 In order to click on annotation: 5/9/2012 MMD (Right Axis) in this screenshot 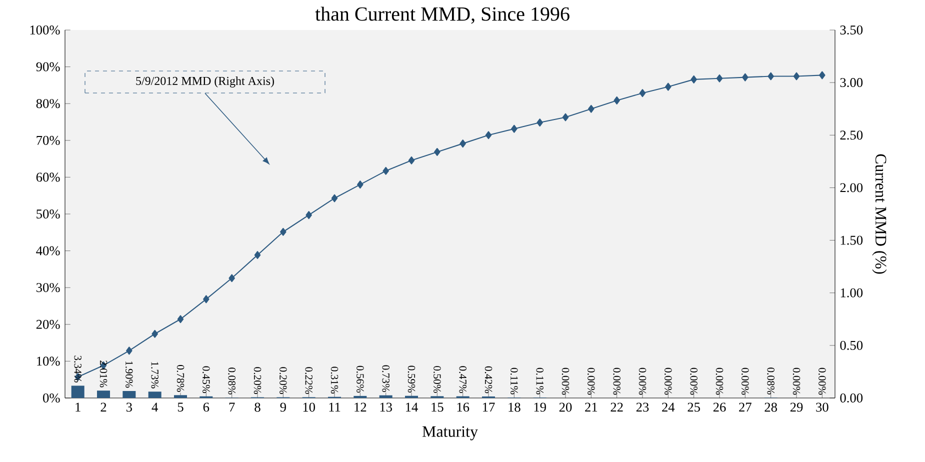, I will do `click(205, 82)`.